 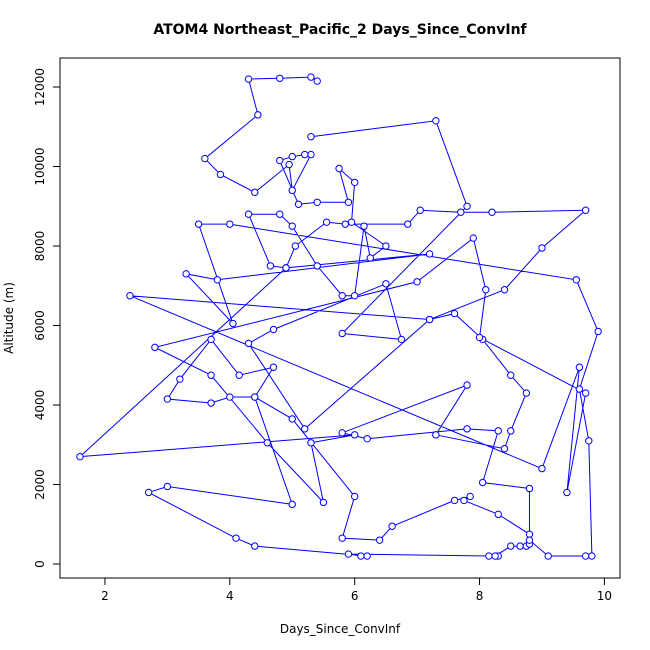 What do you see at coordinates (604, 596) in the screenshot?
I see `x-tick-label: 10` at bounding box center [604, 596].